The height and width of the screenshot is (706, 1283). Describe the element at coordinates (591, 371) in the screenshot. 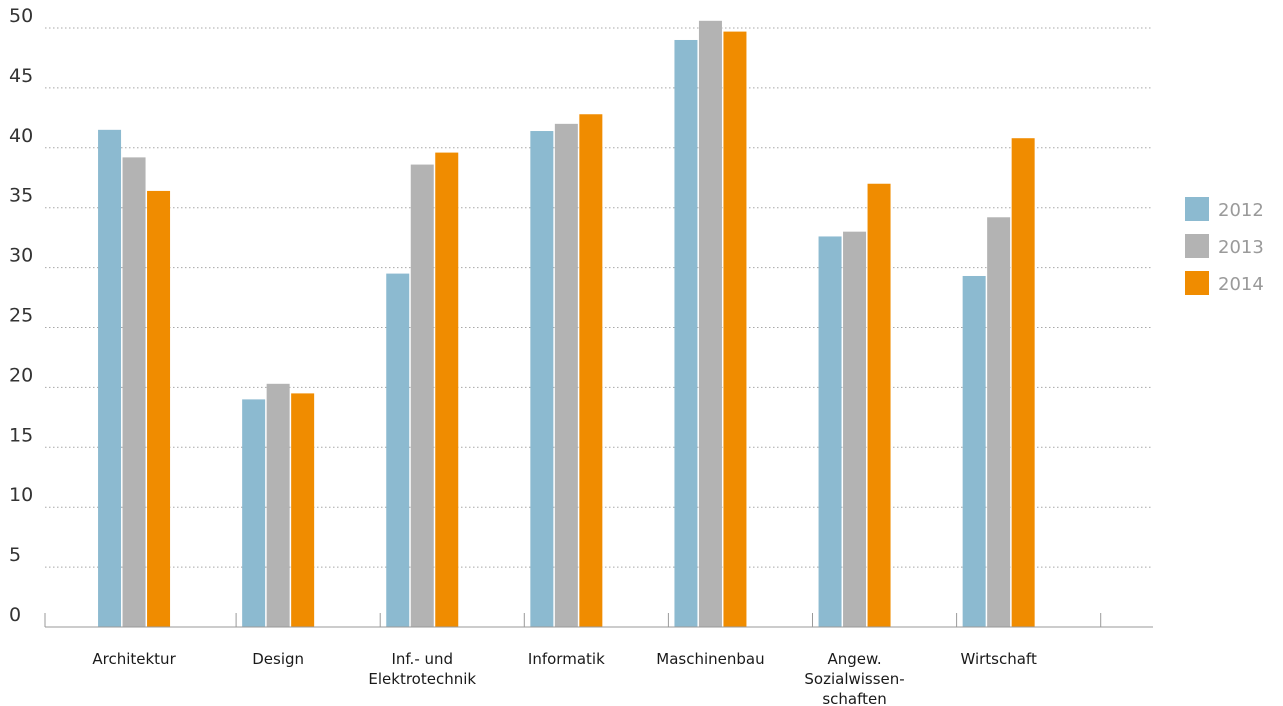

I see `bar-4-2014` at that location.